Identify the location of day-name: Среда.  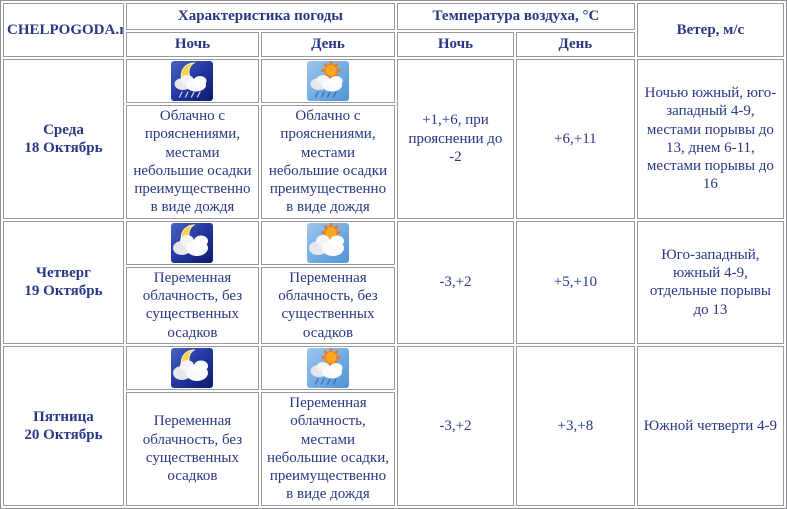
(63, 129).